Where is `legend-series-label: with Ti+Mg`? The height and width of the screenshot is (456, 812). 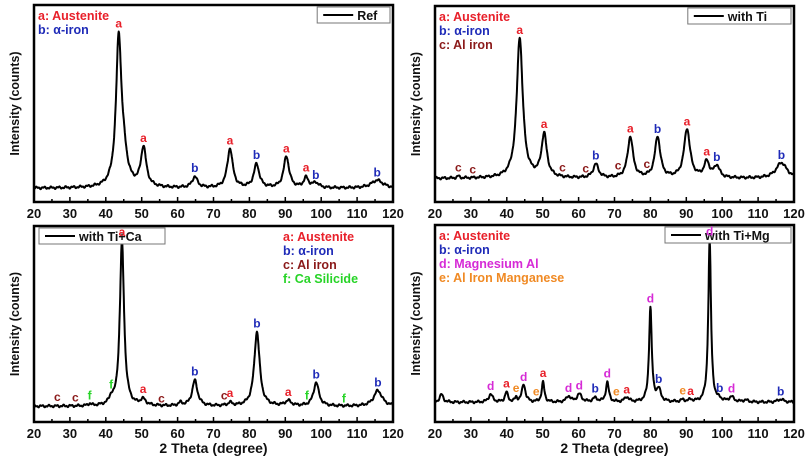 legend-series-label: with Ti+Mg is located at coordinates (737, 236).